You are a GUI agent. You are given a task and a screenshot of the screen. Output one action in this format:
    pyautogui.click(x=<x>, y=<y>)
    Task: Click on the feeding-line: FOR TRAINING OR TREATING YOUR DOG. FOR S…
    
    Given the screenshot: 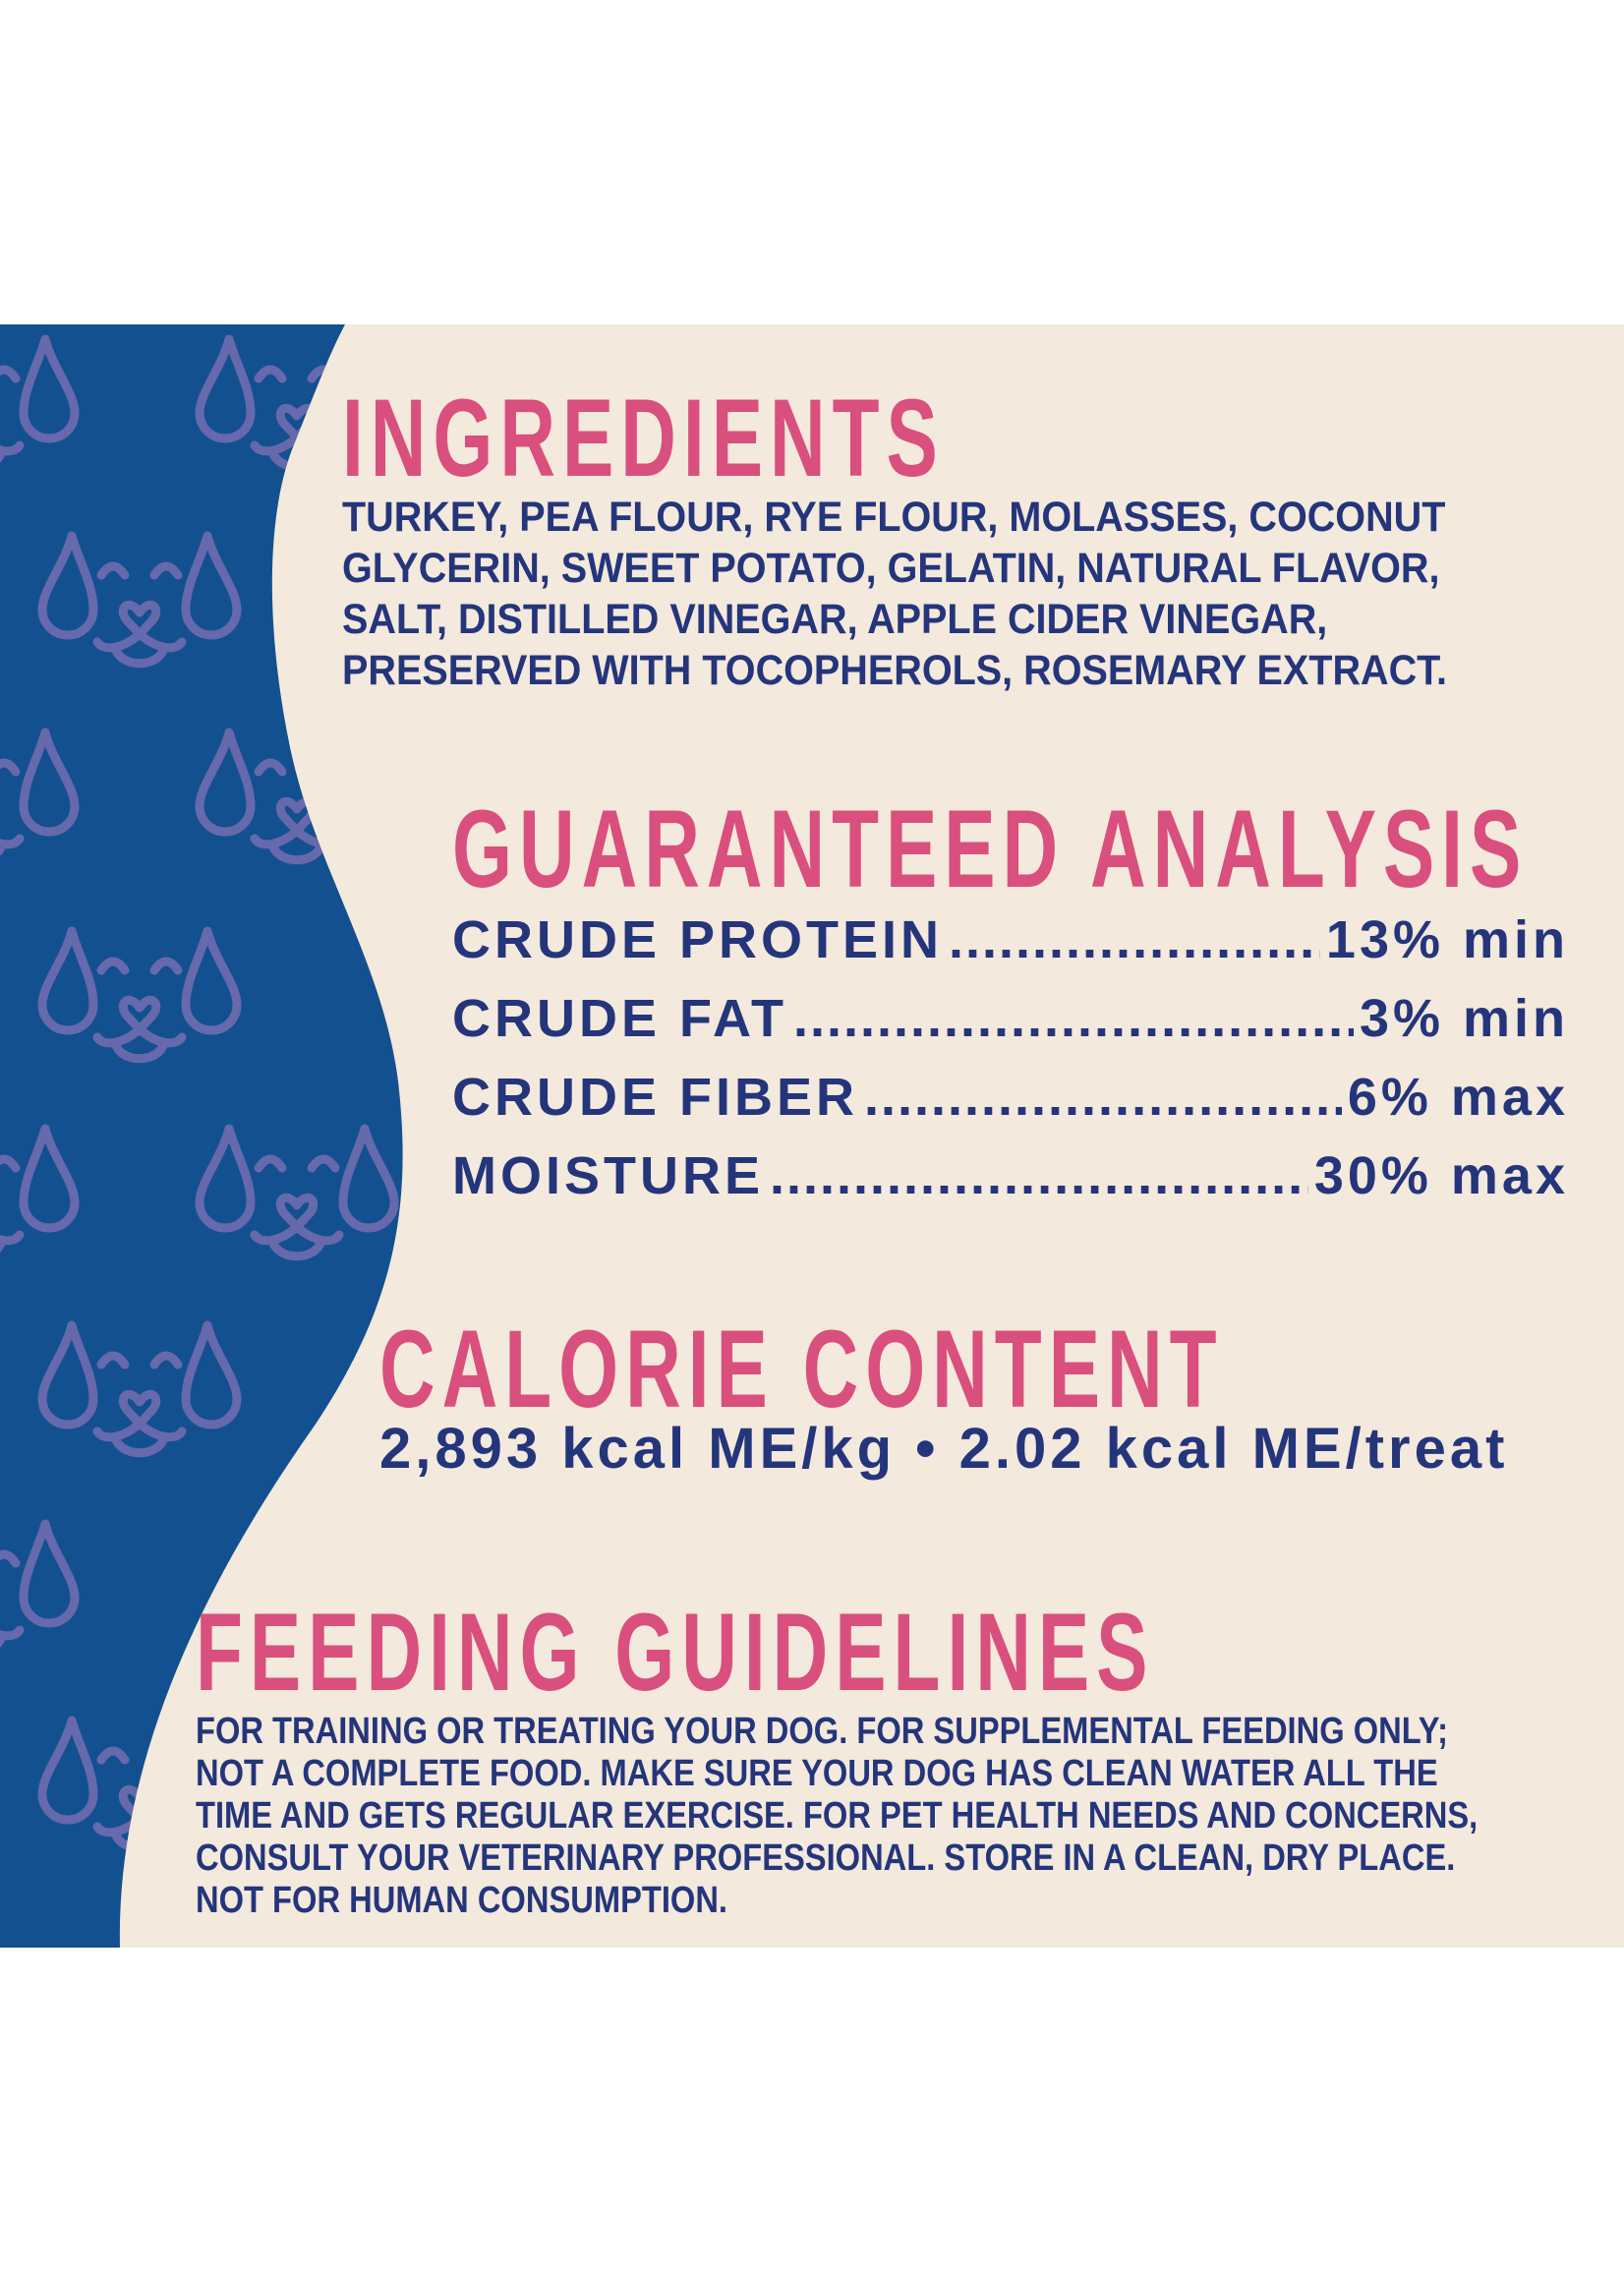 What is the action you would take?
    pyautogui.click(x=822, y=1731)
    